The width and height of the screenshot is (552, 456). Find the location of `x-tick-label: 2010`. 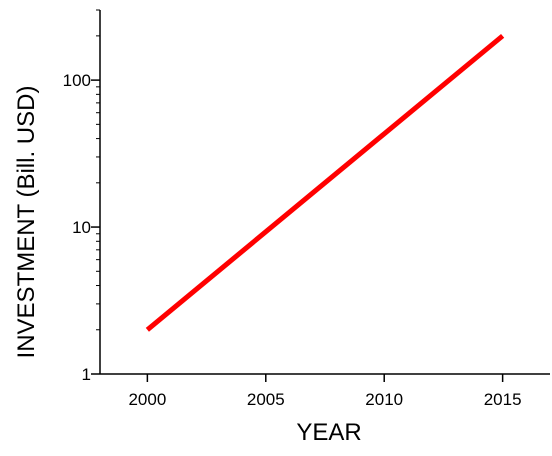

x-tick-label: 2010 is located at coordinates (384, 399).